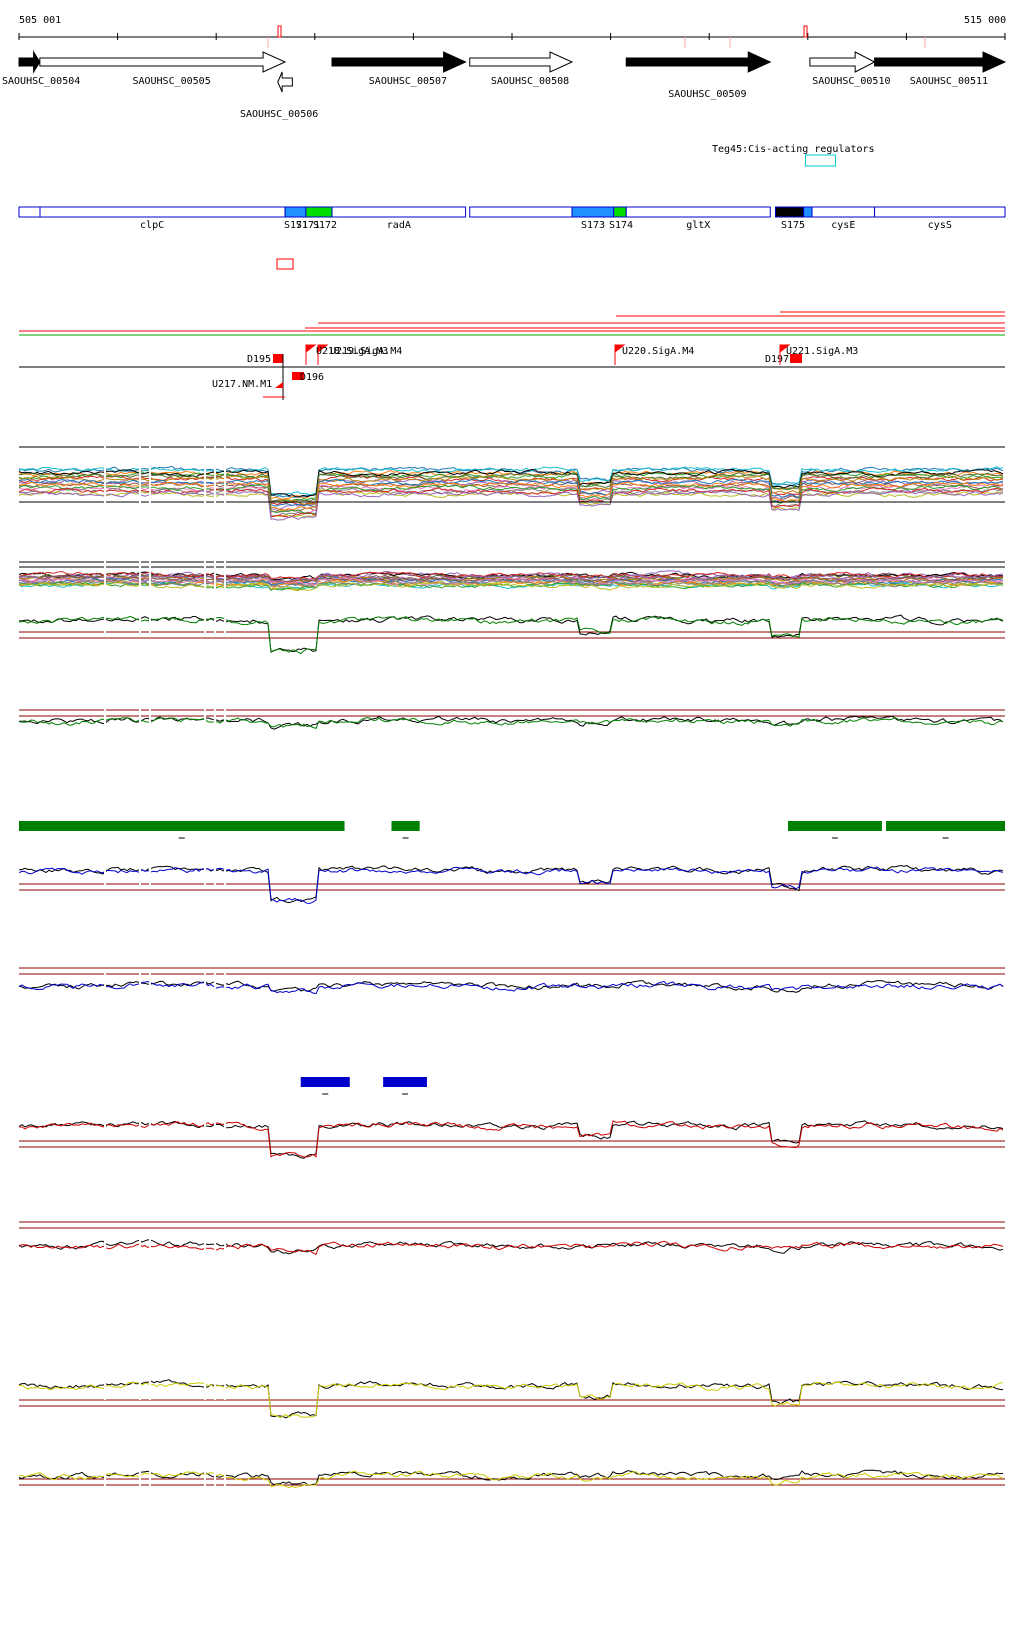 The height and width of the screenshot is (1640, 1024). What do you see at coordinates (707, 94) in the screenshot?
I see `gene-label: SAOUHSC_00509` at bounding box center [707, 94].